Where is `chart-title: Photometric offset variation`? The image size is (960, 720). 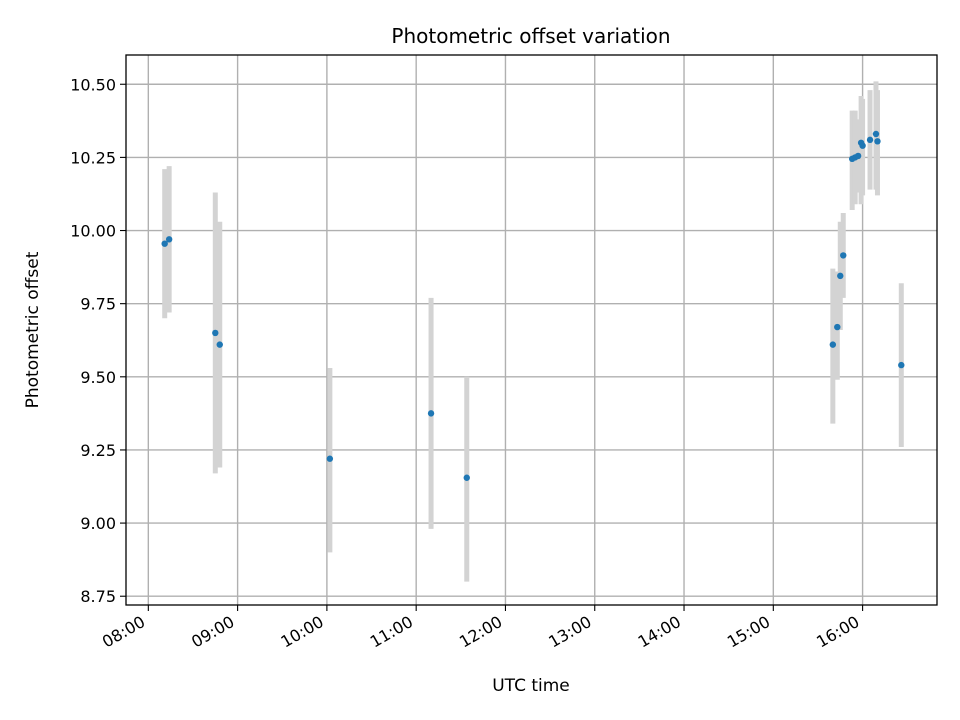
chart-title: Photometric offset variation is located at coordinates (530, 36).